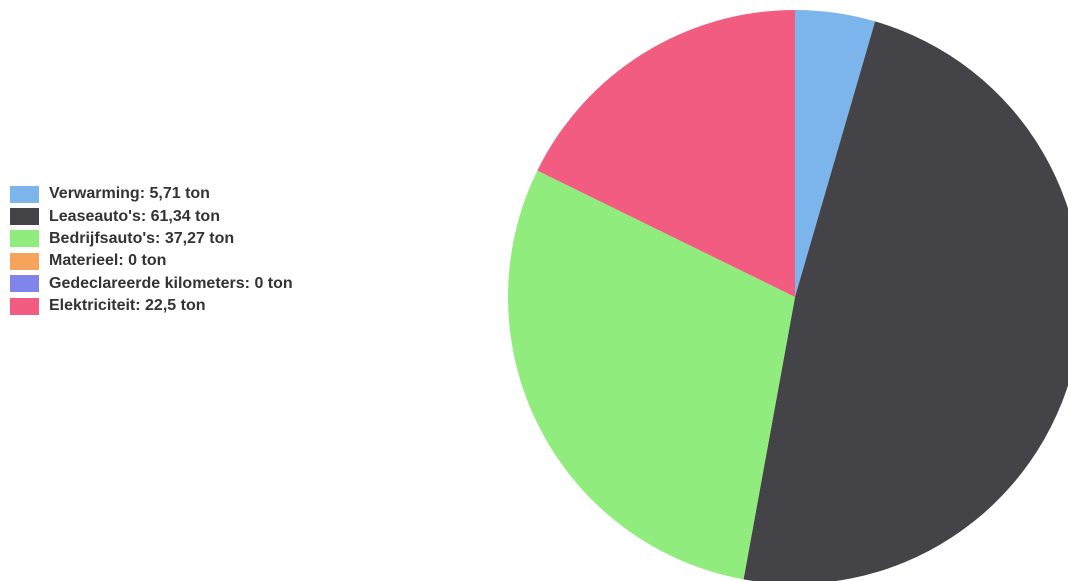 The width and height of the screenshot is (1068, 581). What do you see at coordinates (666, 153) in the screenshot?
I see `pie-slice-elektriciteit` at bounding box center [666, 153].